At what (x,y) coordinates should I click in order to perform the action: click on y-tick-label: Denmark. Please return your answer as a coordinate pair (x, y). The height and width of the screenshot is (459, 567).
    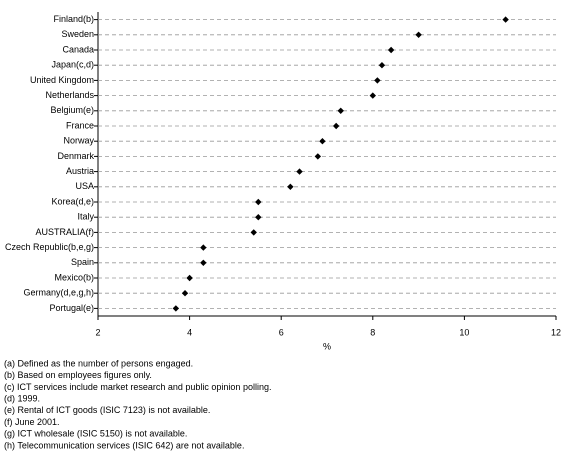
    Looking at the image, I should click on (75, 156).